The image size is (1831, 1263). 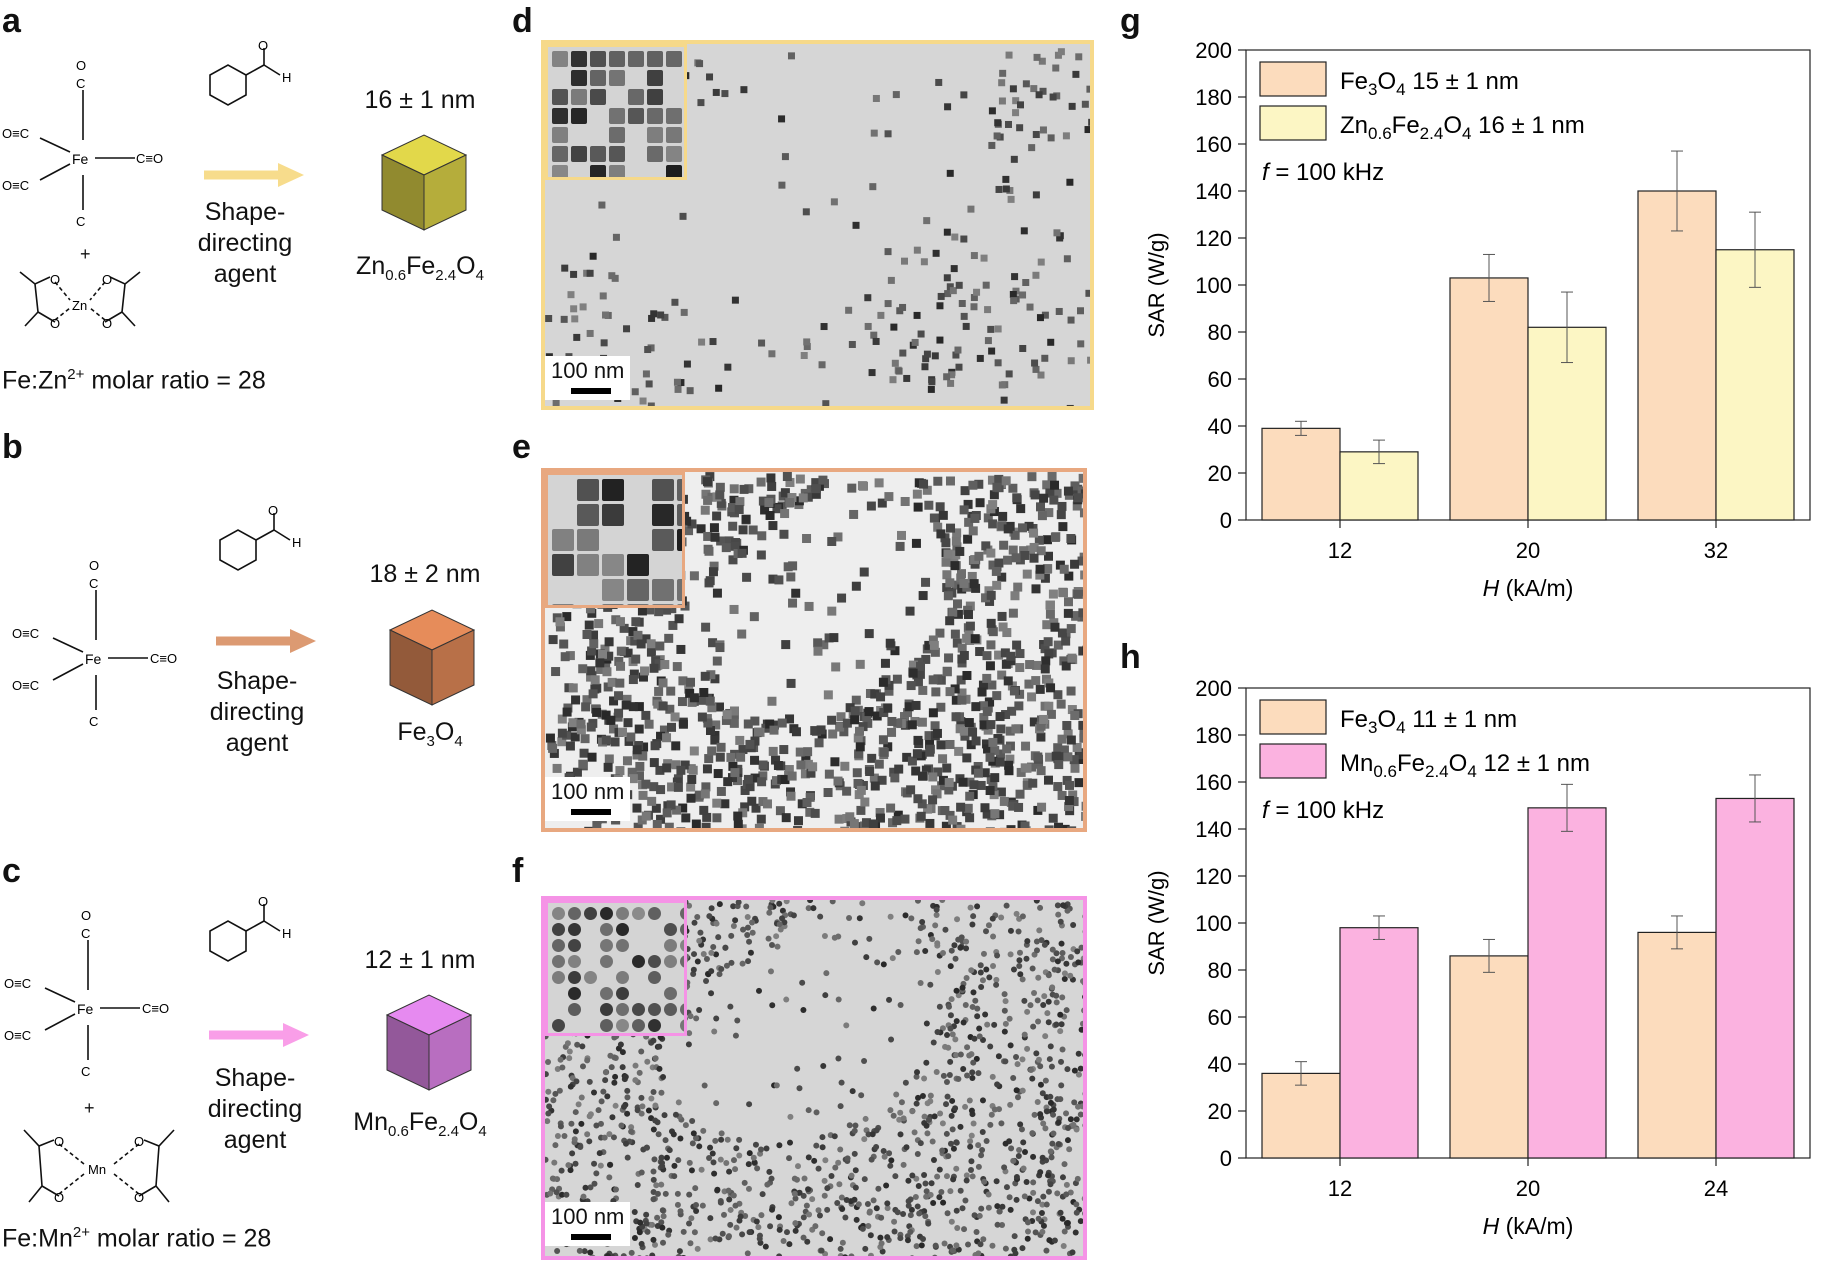 What do you see at coordinates (517, 871) in the screenshot?
I see `panel-label-f: f` at bounding box center [517, 871].